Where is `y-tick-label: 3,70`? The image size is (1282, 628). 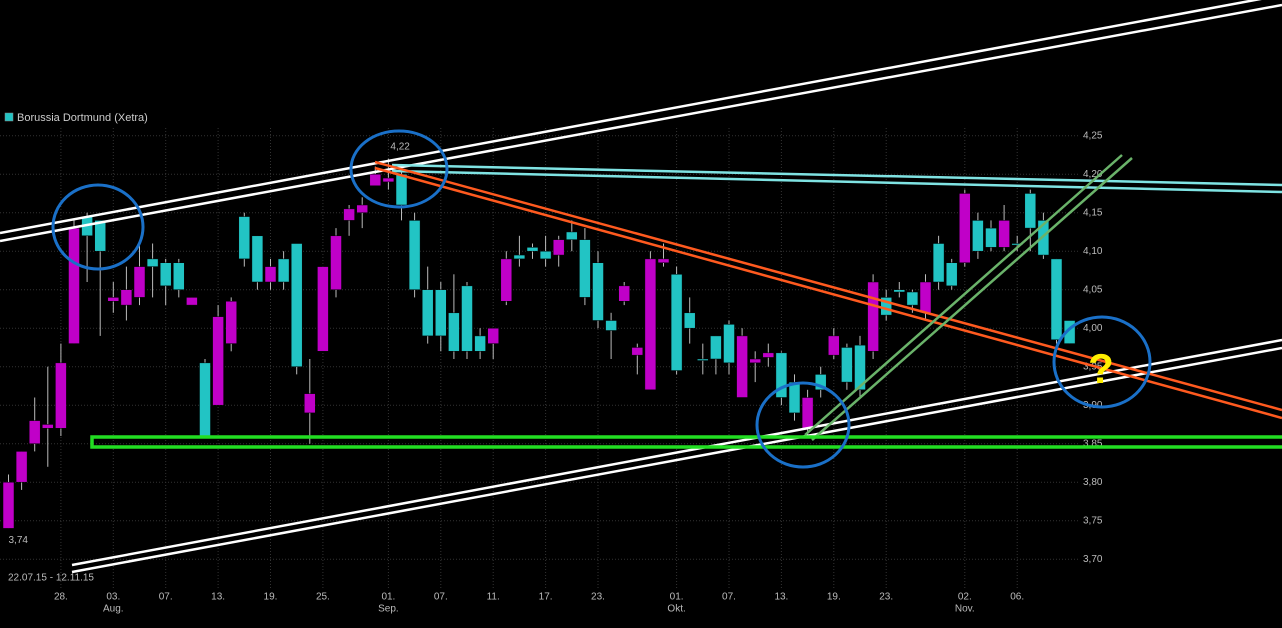 y-tick-label: 3,70 is located at coordinates (1093, 559).